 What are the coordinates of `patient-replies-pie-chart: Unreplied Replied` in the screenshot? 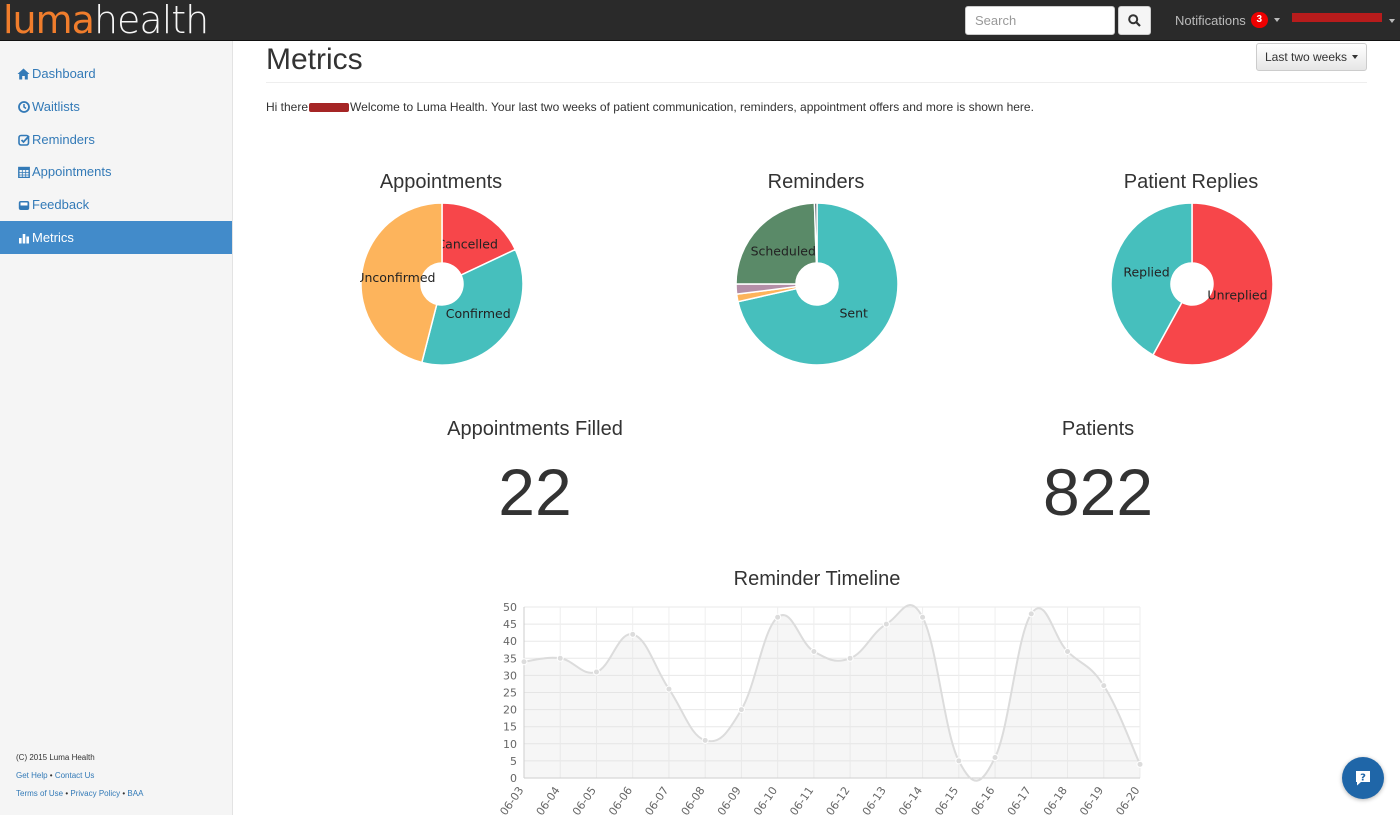 It's located at (1192, 284).